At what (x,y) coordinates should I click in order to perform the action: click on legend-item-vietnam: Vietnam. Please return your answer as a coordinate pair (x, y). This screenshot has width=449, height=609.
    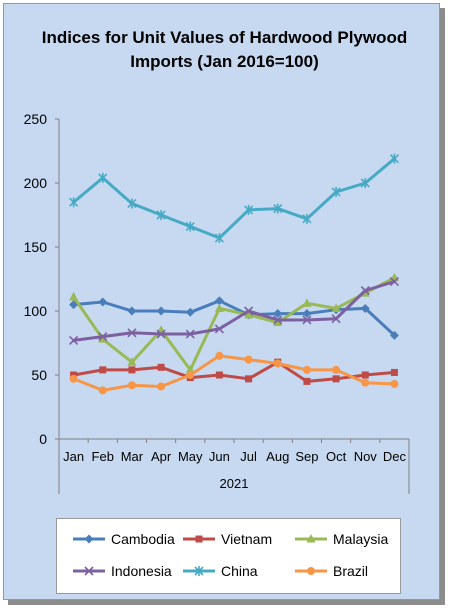
    Looking at the image, I should click on (226, 539).